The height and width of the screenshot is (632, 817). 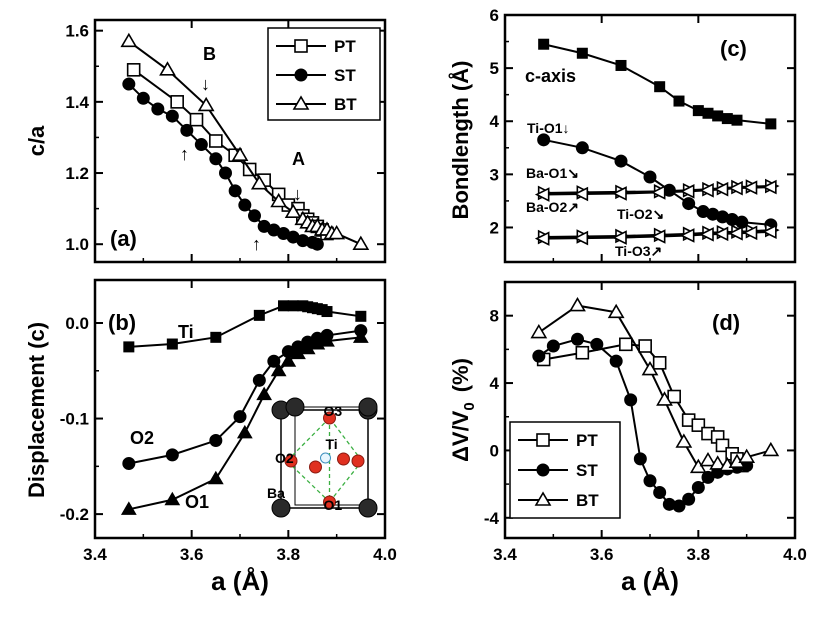 I want to click on inset-label-O3: O3, so click(x=333, y=411).